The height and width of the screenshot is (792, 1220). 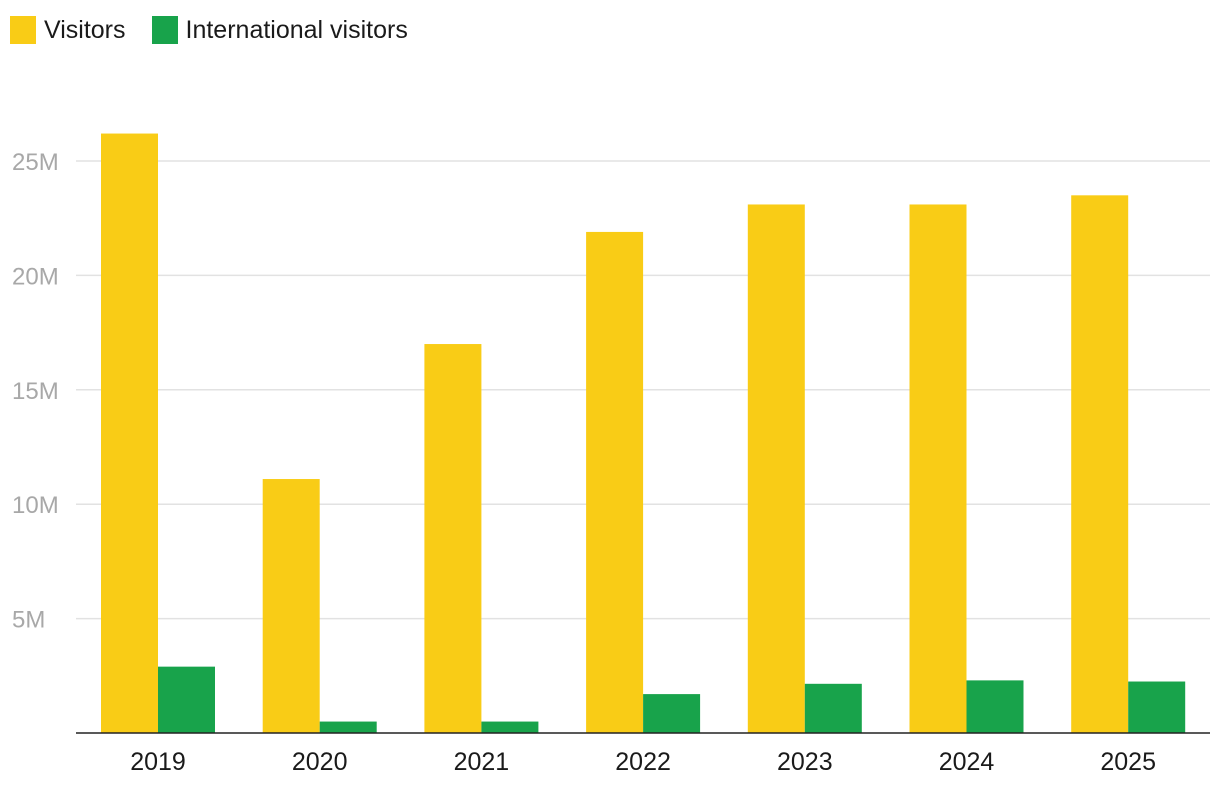 I want to click on x-axis-ticks: 2019 2020 2021 2022 2023 2024 2025, so click(x=643, y=762).